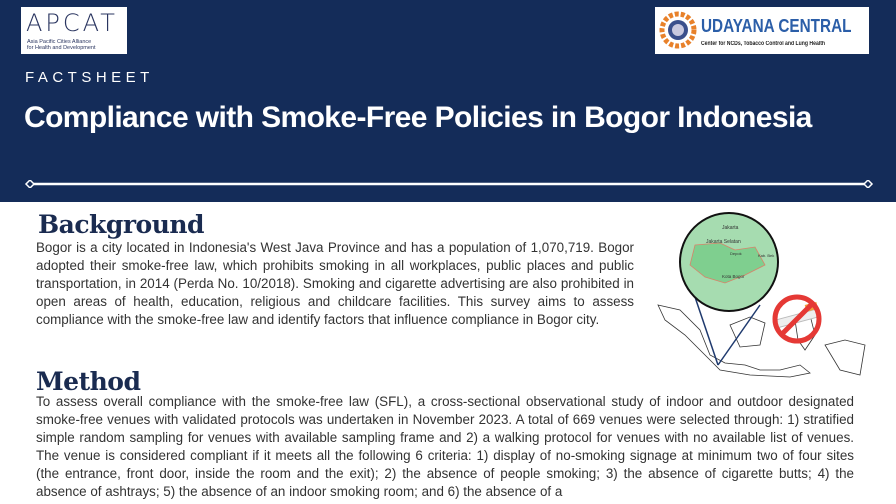  Describe the element at coordinates (736, 253) in the screenshot. I see `map-label: Depok` at that location.